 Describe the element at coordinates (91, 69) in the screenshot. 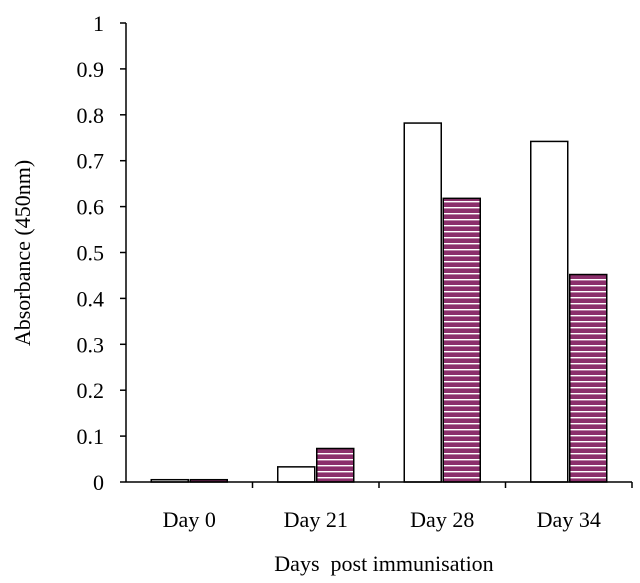

I see `y-tick-label: 0.9` at that location.